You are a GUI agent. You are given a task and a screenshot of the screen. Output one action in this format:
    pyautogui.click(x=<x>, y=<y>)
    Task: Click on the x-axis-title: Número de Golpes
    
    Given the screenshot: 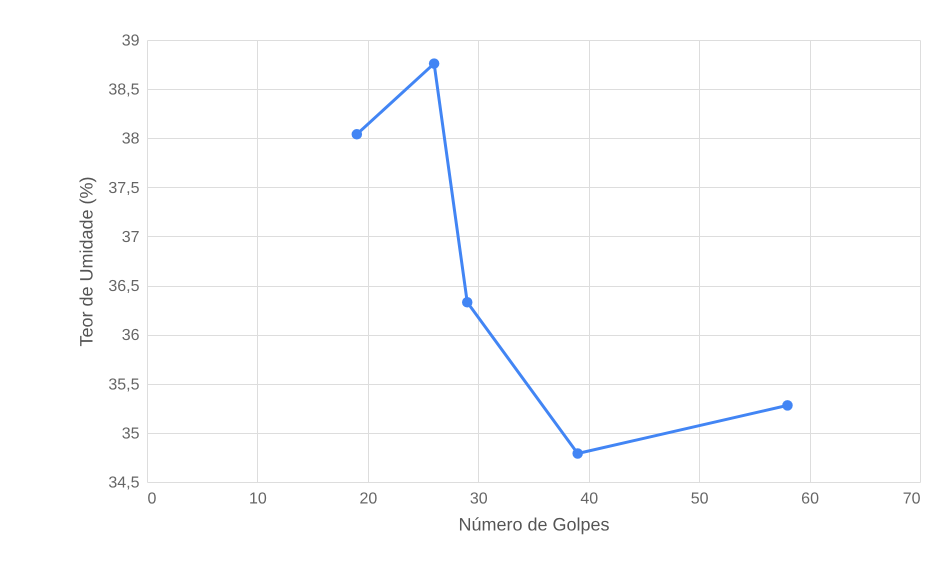 What is the action you would take?
    pyautogui.click(x=534, y=524)
    